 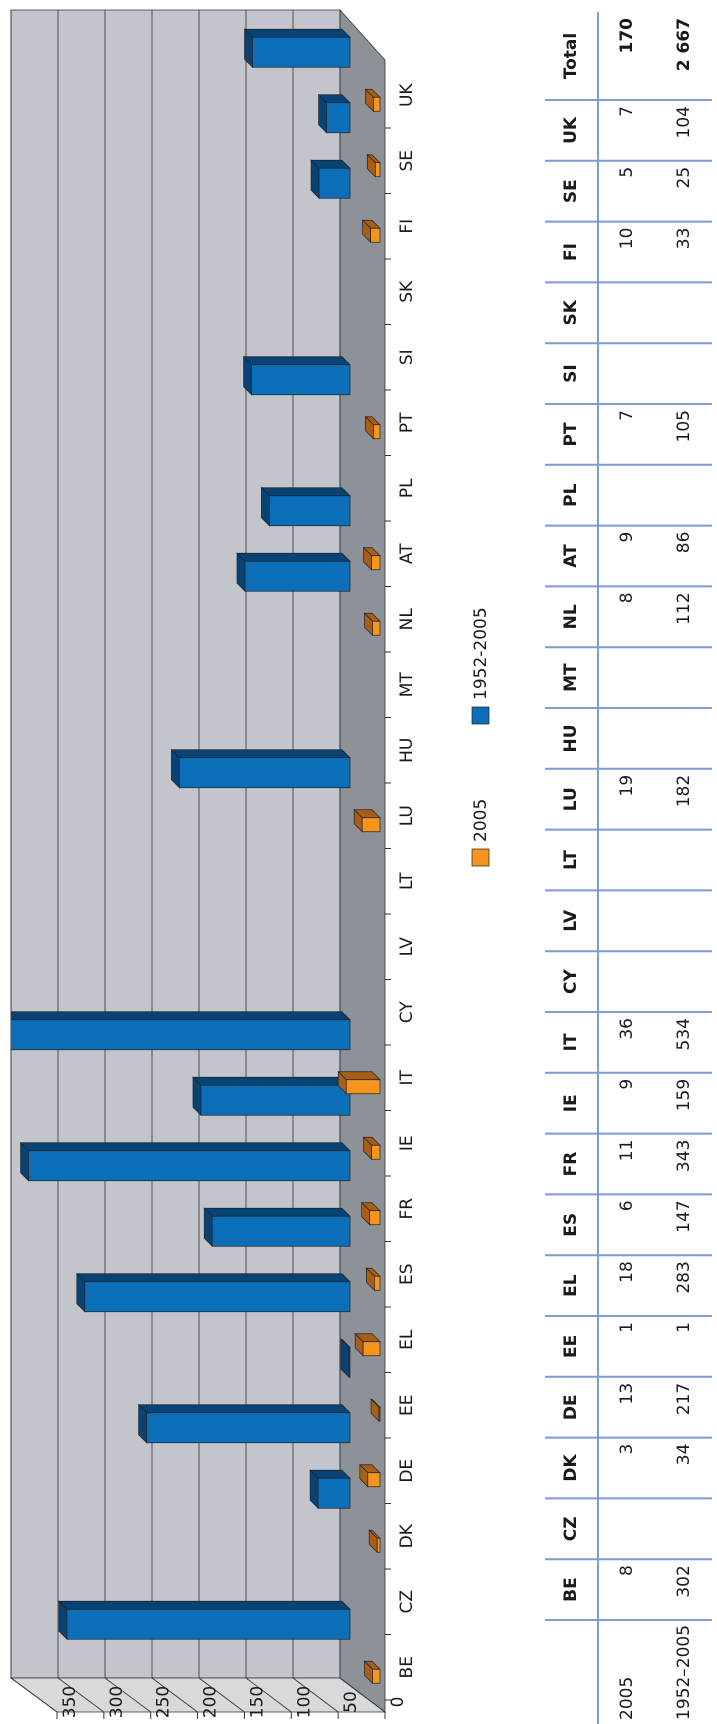 I want to click on table-header: PT, so click(x=571, y=434).